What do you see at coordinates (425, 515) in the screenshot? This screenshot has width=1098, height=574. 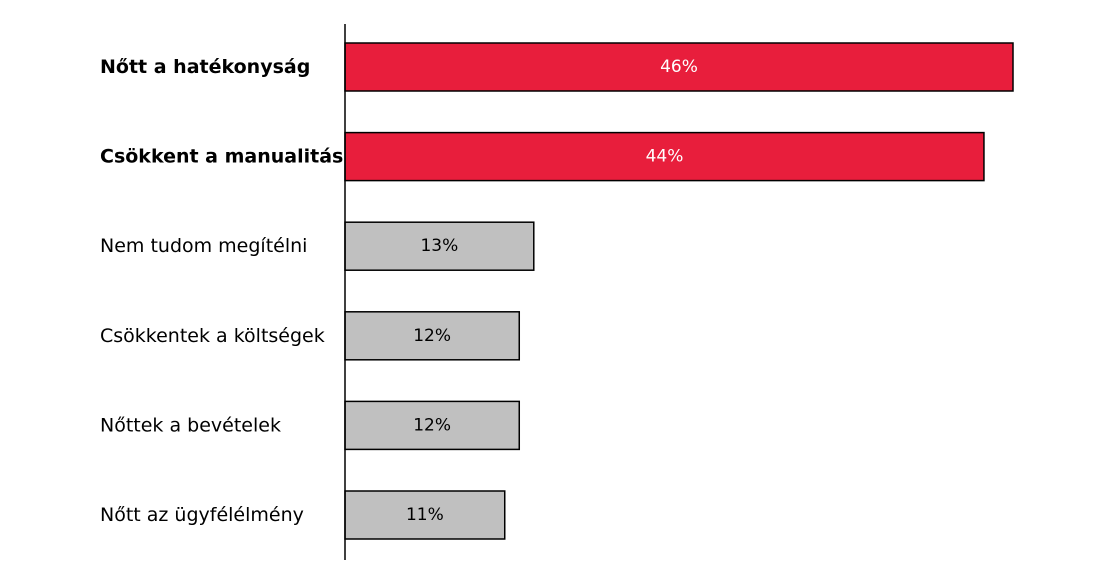 I see `value-label-6: 11%` at bounding box center [425, 515].